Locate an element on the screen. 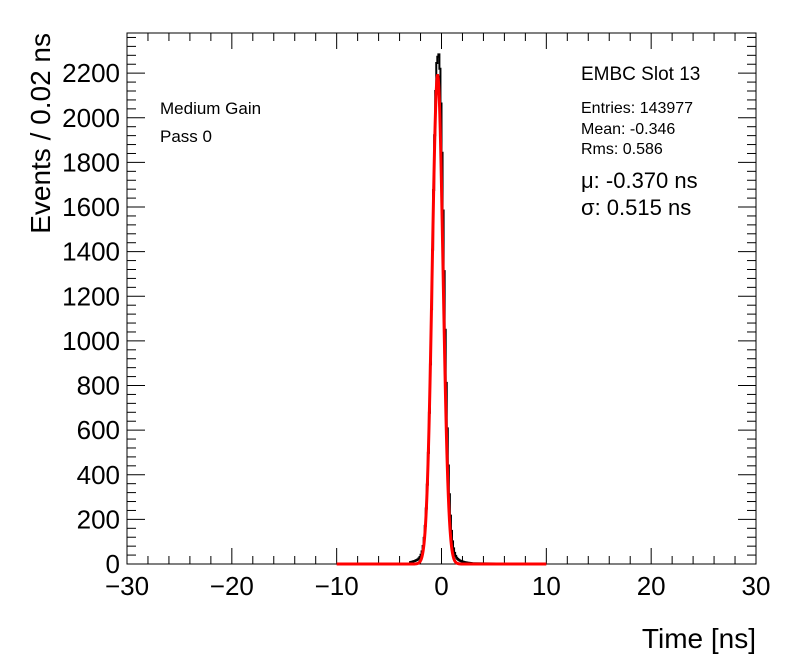 The image size is (796, 672). x-tick-label: 20 is located at coordinates (651, 586).